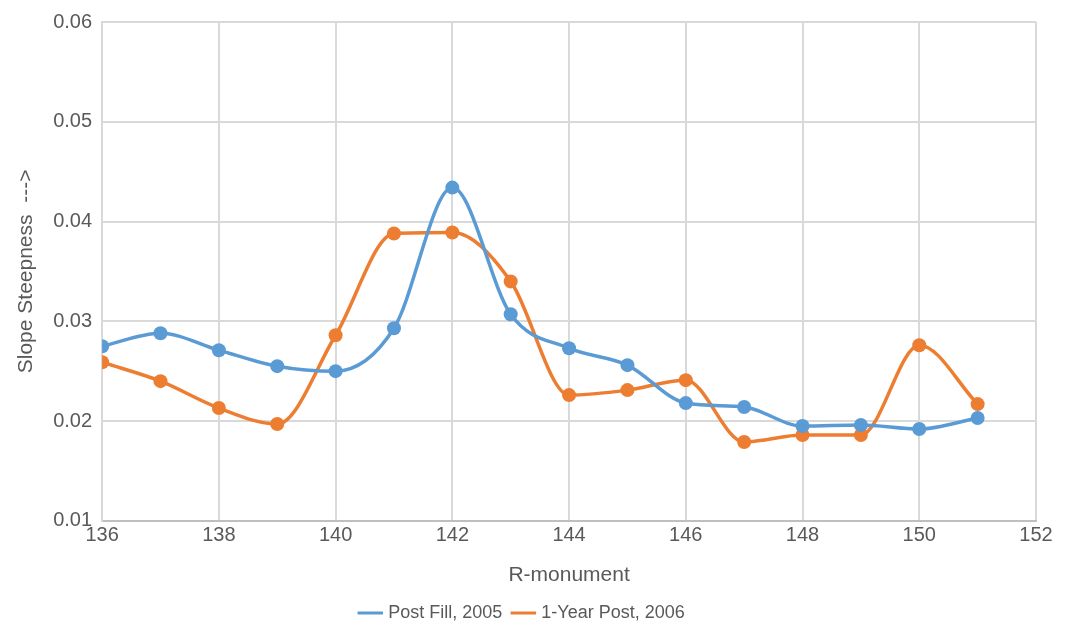  What do you see at coordinates (25, 271) in the screenshot?
I see `y-axis-title: Slope Steepness --->` at bounding box center [25, 271].